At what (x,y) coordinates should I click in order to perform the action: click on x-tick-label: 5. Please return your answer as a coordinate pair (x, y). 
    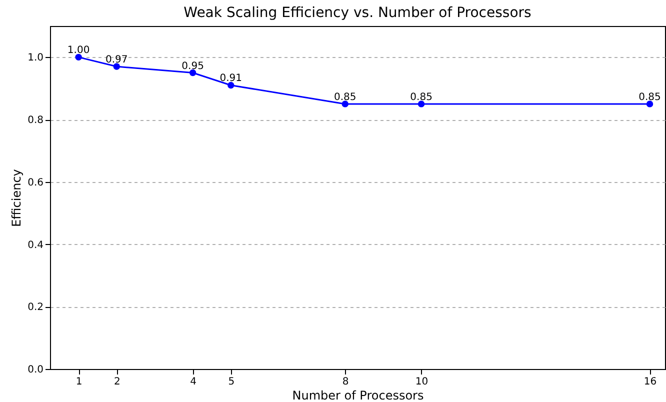
    Looking at the image, I should click on (231, 382).